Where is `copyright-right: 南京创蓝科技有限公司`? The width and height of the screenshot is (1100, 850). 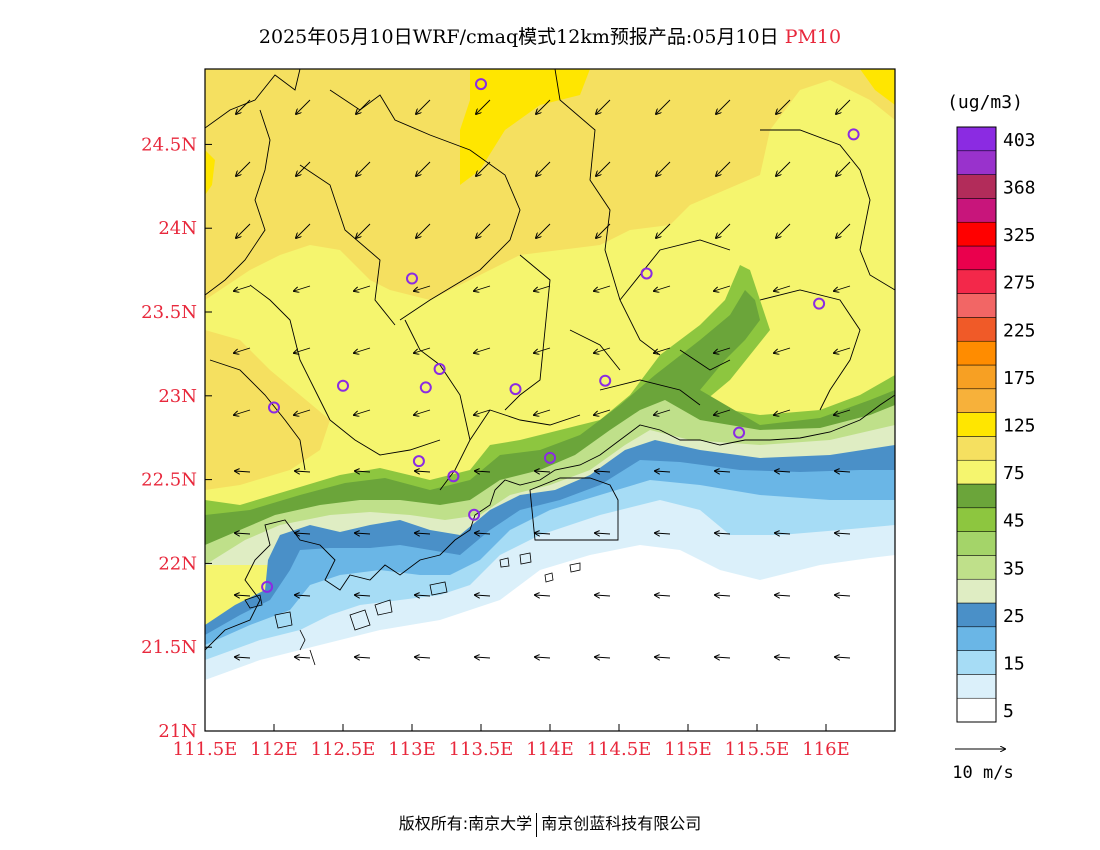
copyright-right: 南京创蓝科技有限公司 is located at coordinates (621, 823).